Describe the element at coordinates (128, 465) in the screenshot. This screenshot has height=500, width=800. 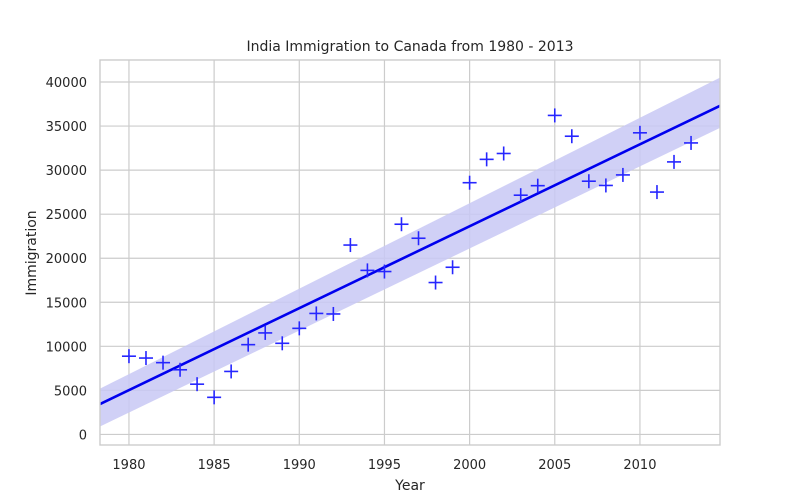
I see `x-tick-label: 1980` at that location.